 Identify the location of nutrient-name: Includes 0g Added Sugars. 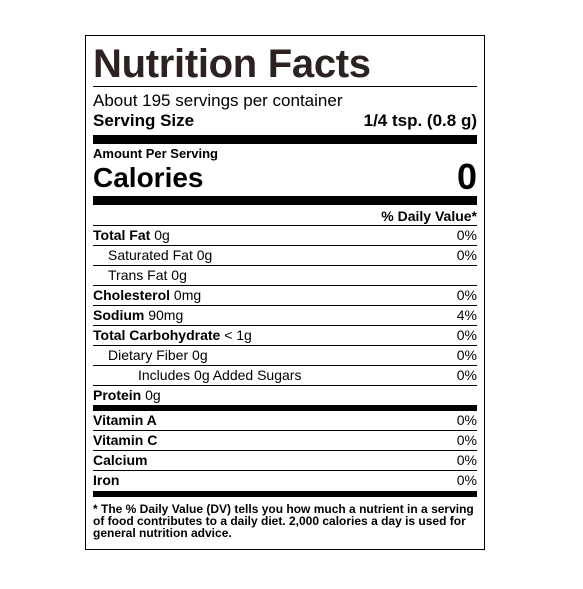
(220, 375).